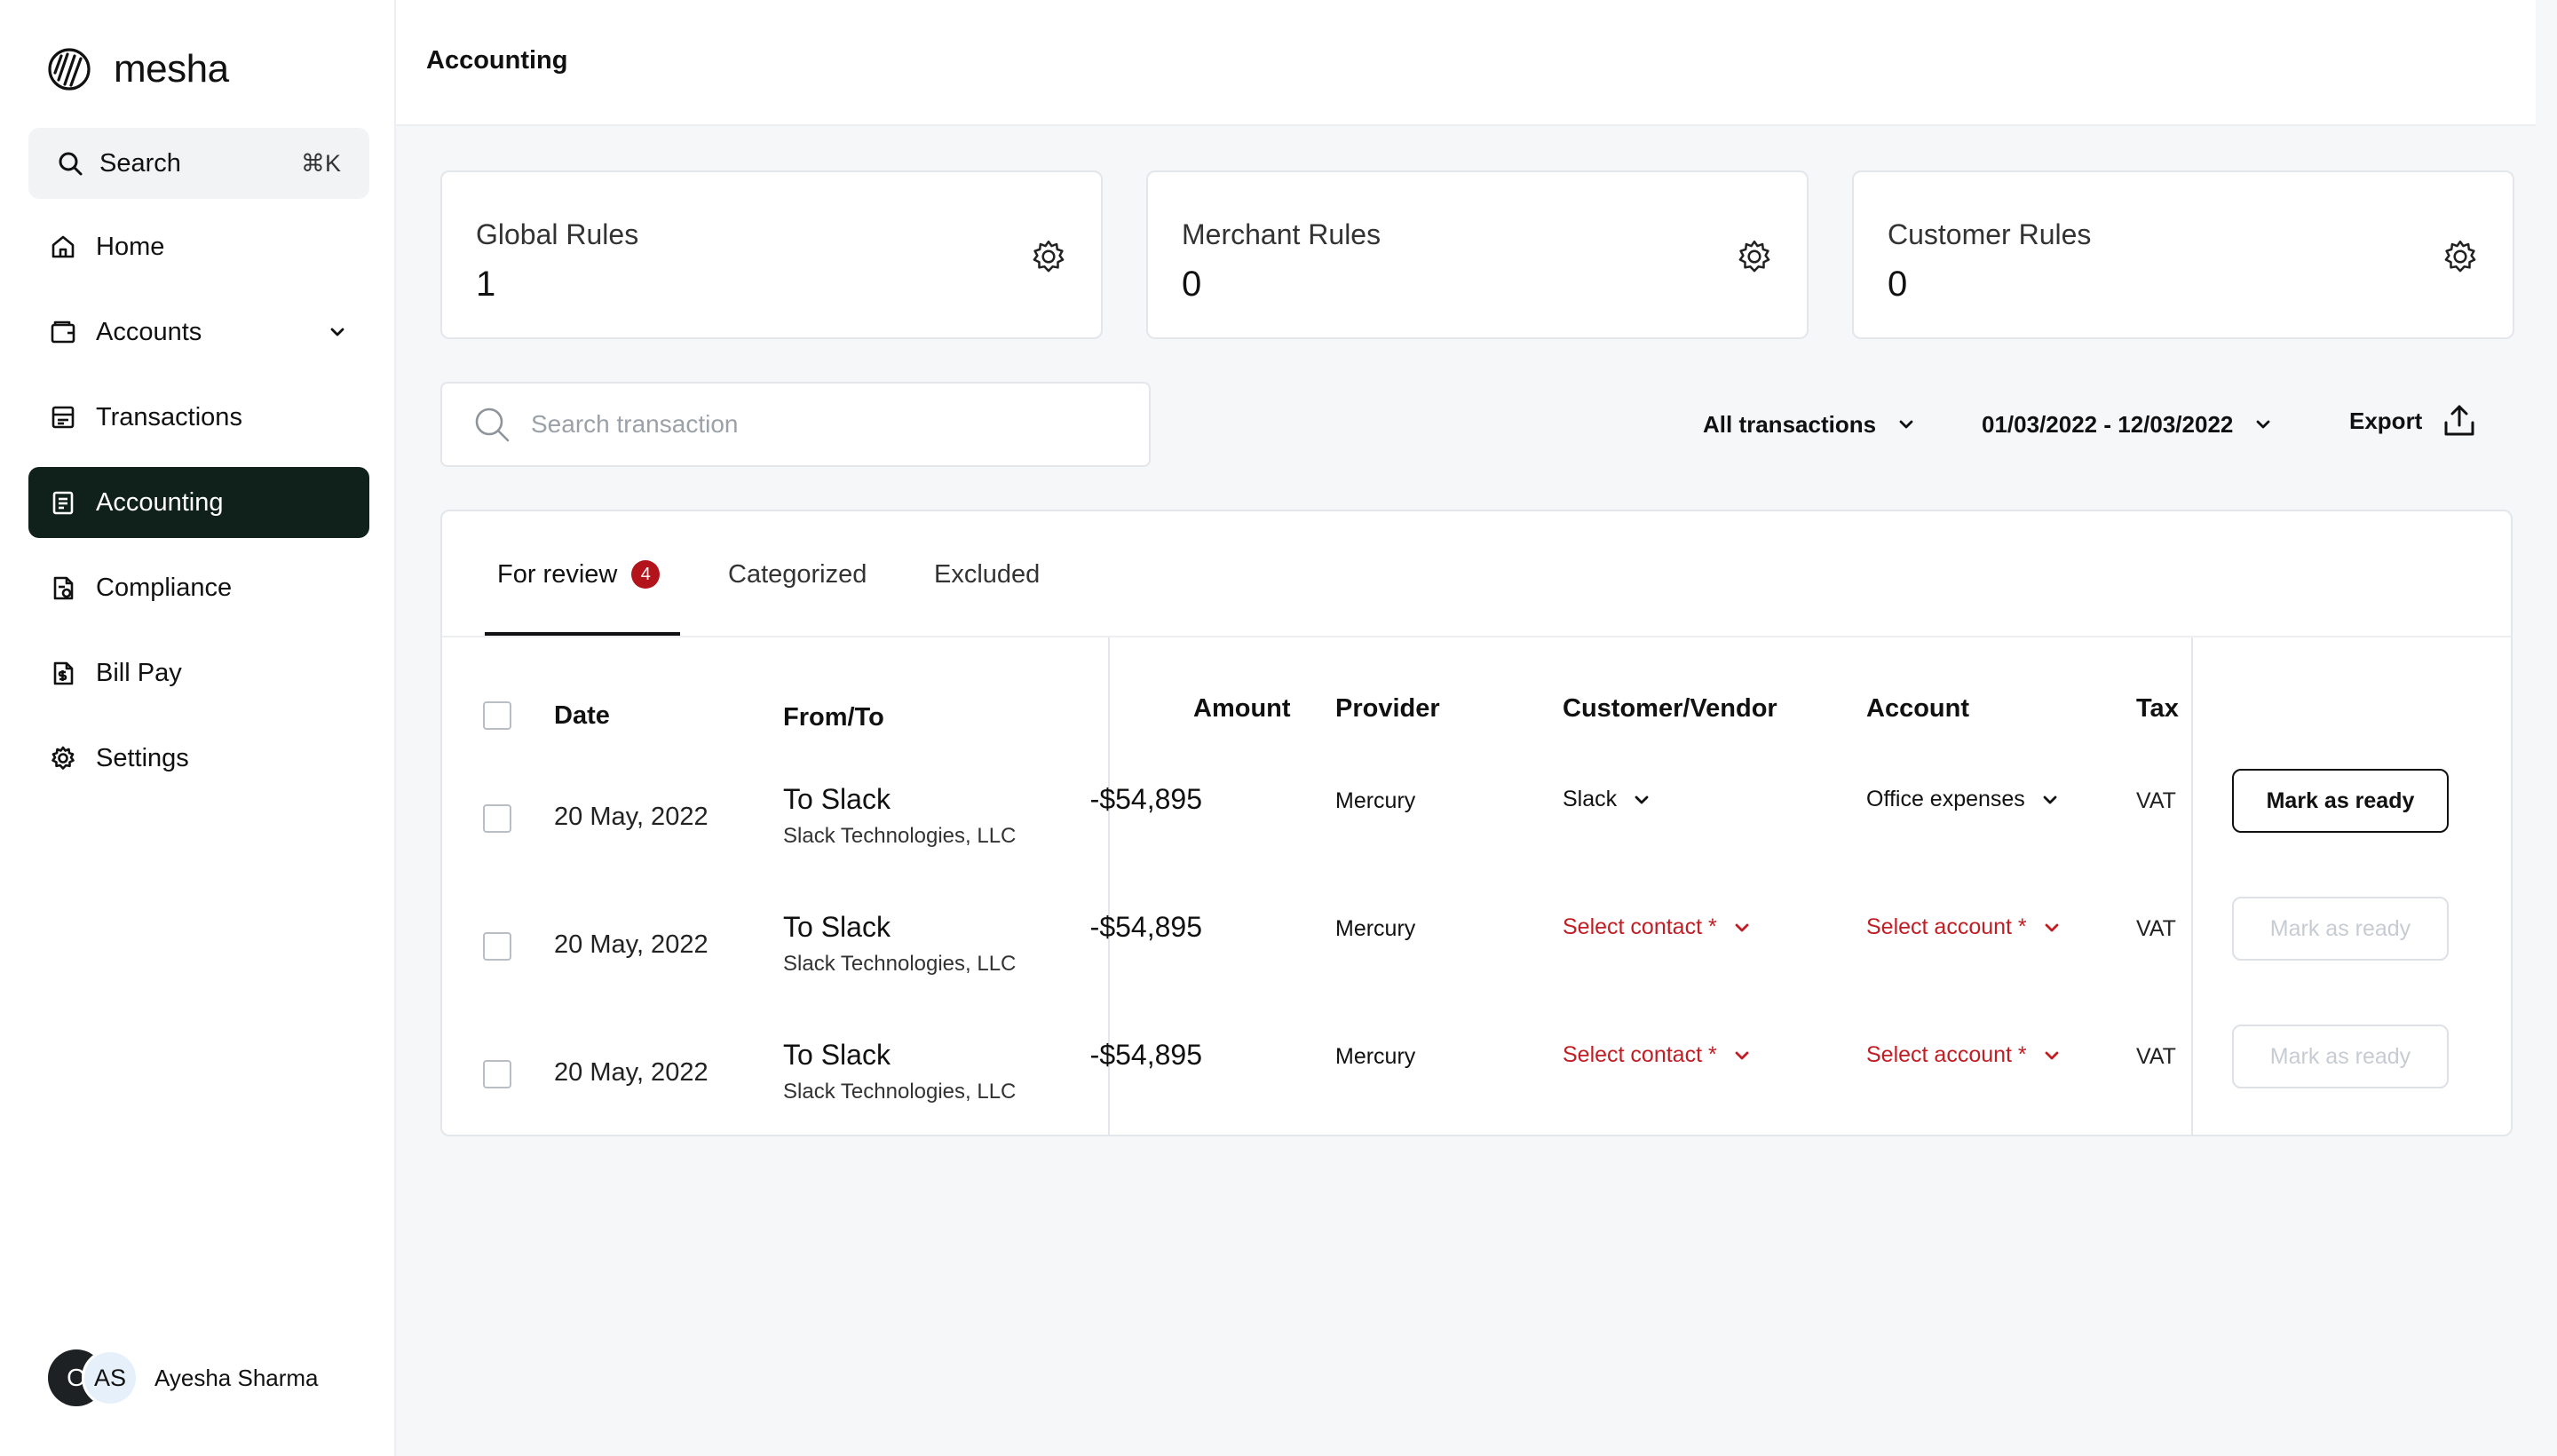 The height and width of the screenshot is (1456, 2557). Describe the element at coordinates (63, 332) in the screenshot. I see `wallet-icon` at that location.